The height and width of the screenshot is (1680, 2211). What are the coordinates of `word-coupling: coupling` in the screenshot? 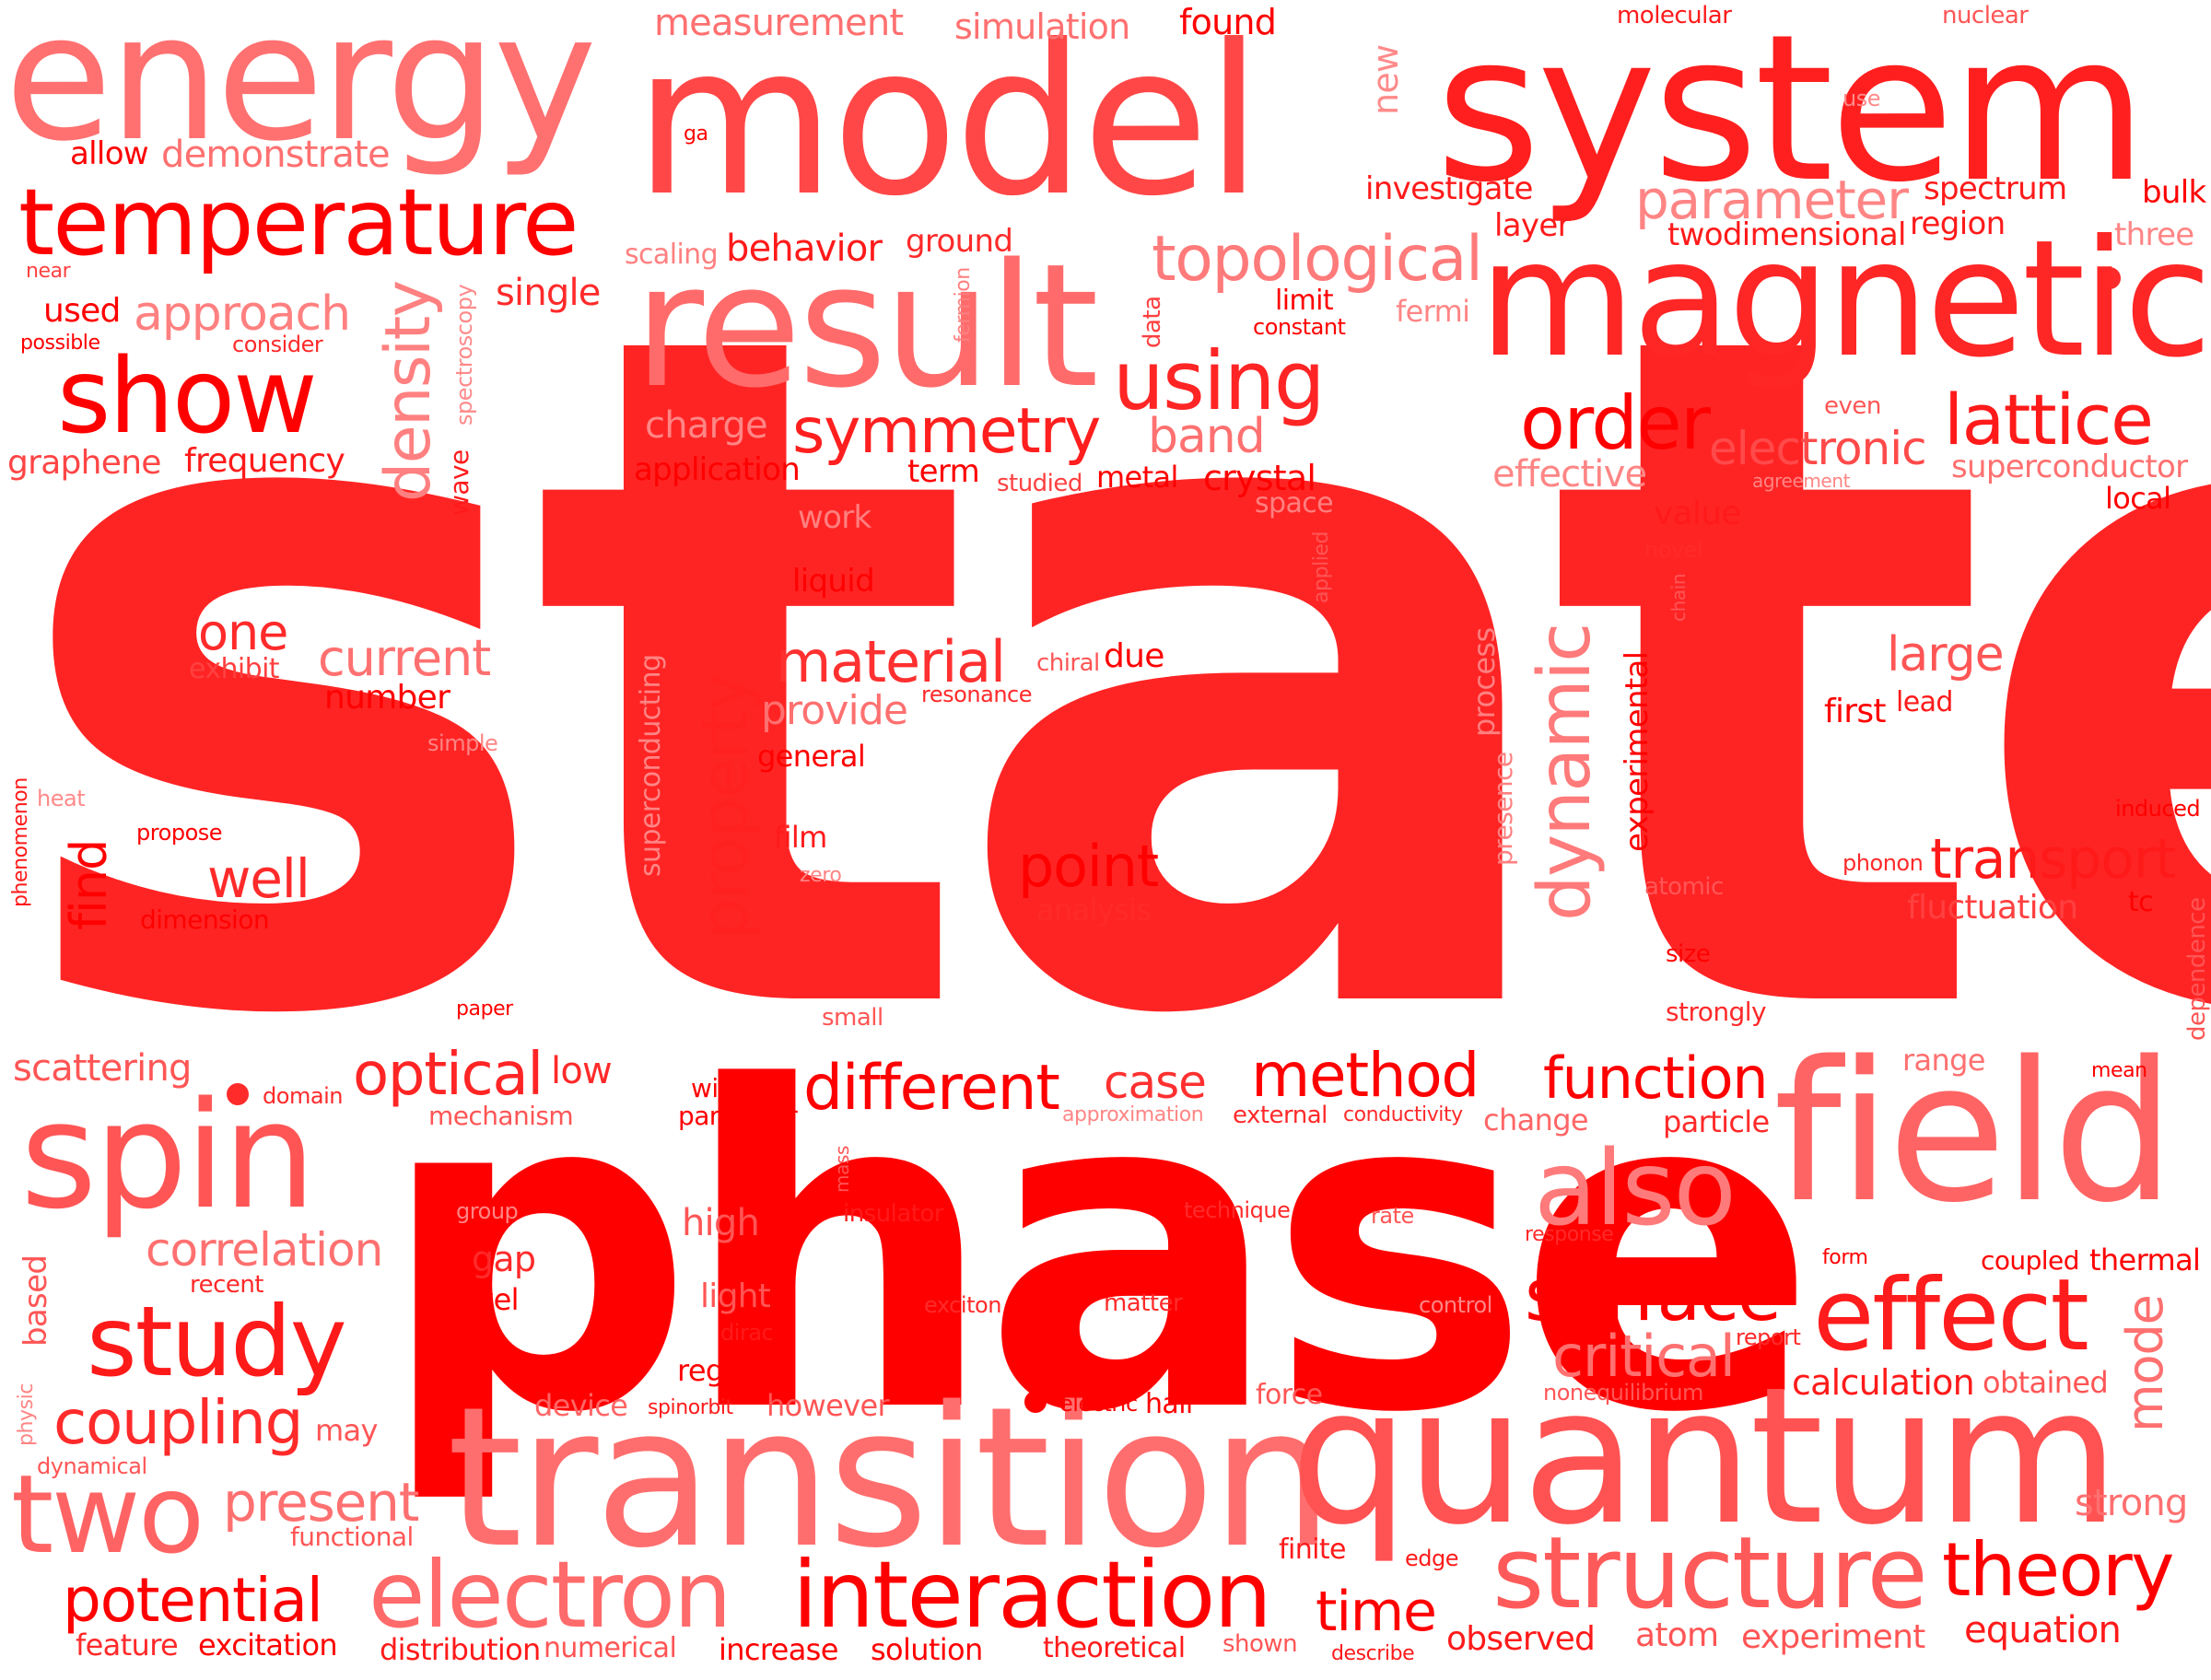 It's located at (178, 1422).